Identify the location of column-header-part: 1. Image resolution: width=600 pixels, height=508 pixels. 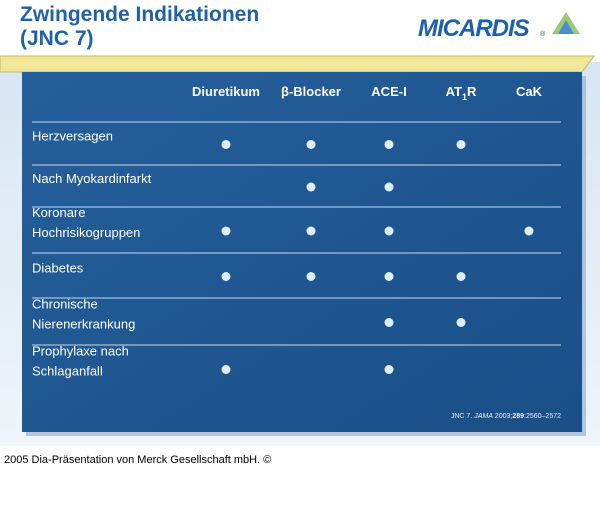
(464, 97).